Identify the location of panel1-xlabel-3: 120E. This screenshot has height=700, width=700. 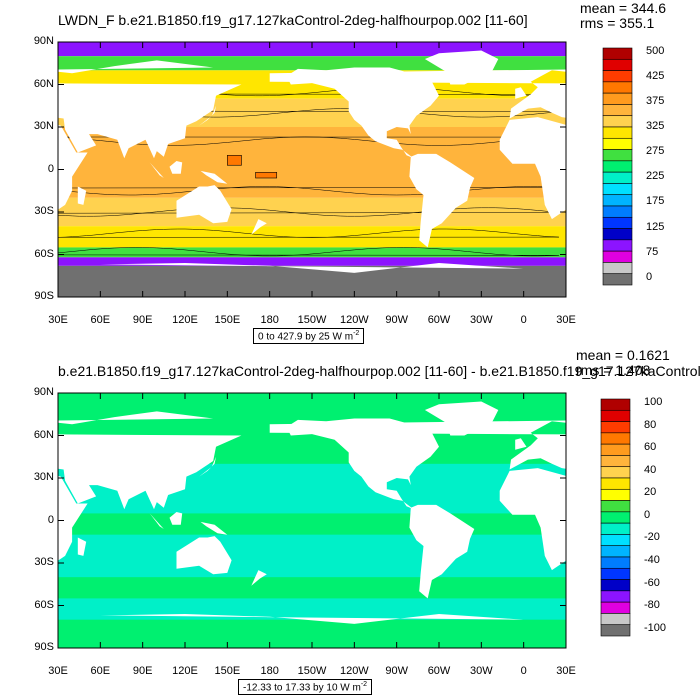
(185, 320).